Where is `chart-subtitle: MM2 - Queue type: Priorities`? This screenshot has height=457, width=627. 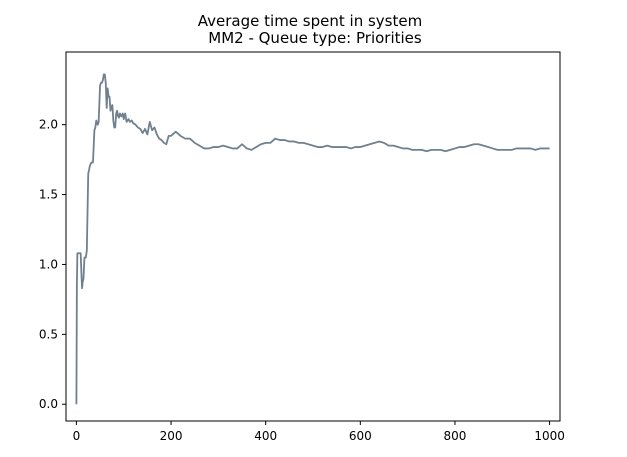
chart-subtitle: MM2 - Queue type: Priorities is located at coordinates (315, 38).